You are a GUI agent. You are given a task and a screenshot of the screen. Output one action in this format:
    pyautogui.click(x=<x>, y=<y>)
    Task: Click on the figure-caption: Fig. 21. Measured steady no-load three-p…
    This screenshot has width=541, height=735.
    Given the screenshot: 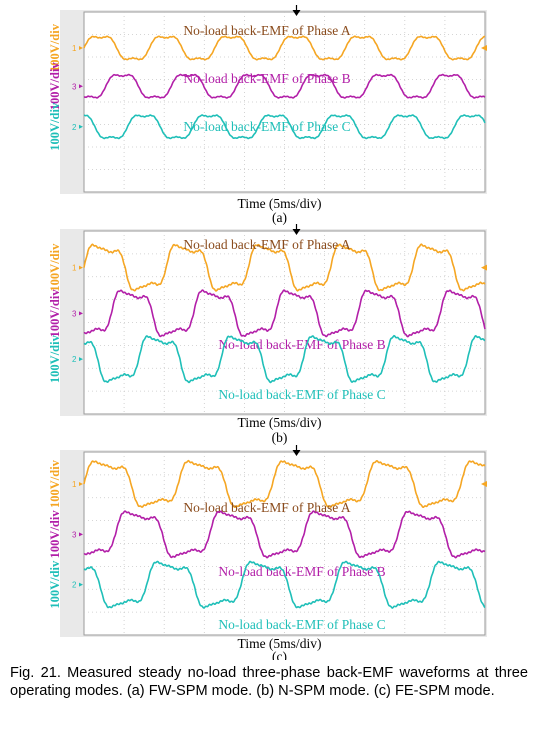 What is the action you would take?
    pyautogui.click(x=269, y=682)
    